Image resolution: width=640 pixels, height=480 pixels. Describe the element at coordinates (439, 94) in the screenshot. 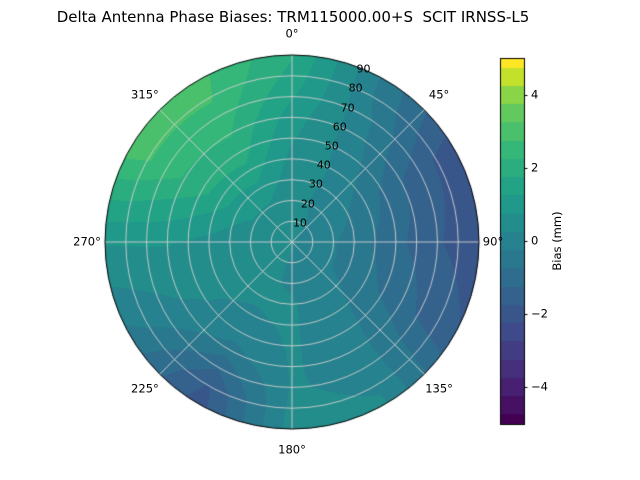

I see `angular-tick-label: 45°` at that location.